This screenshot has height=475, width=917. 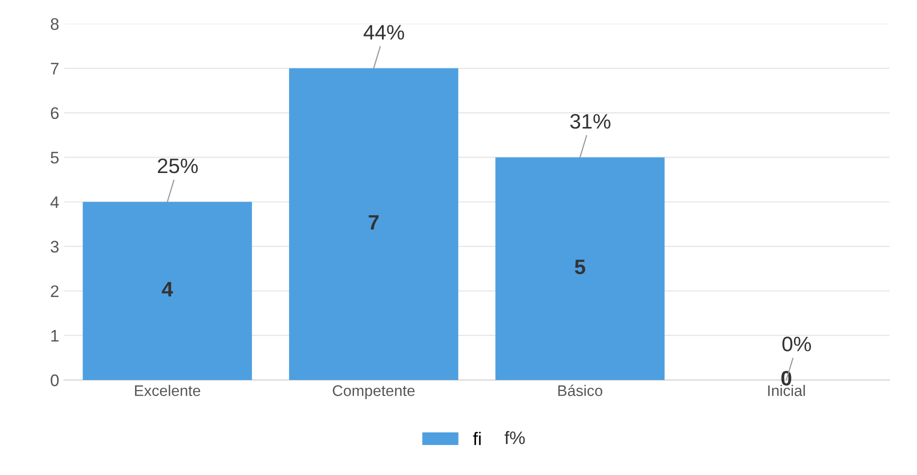 I want to click on y-tick-label: 4, so click(x=54, y=202).